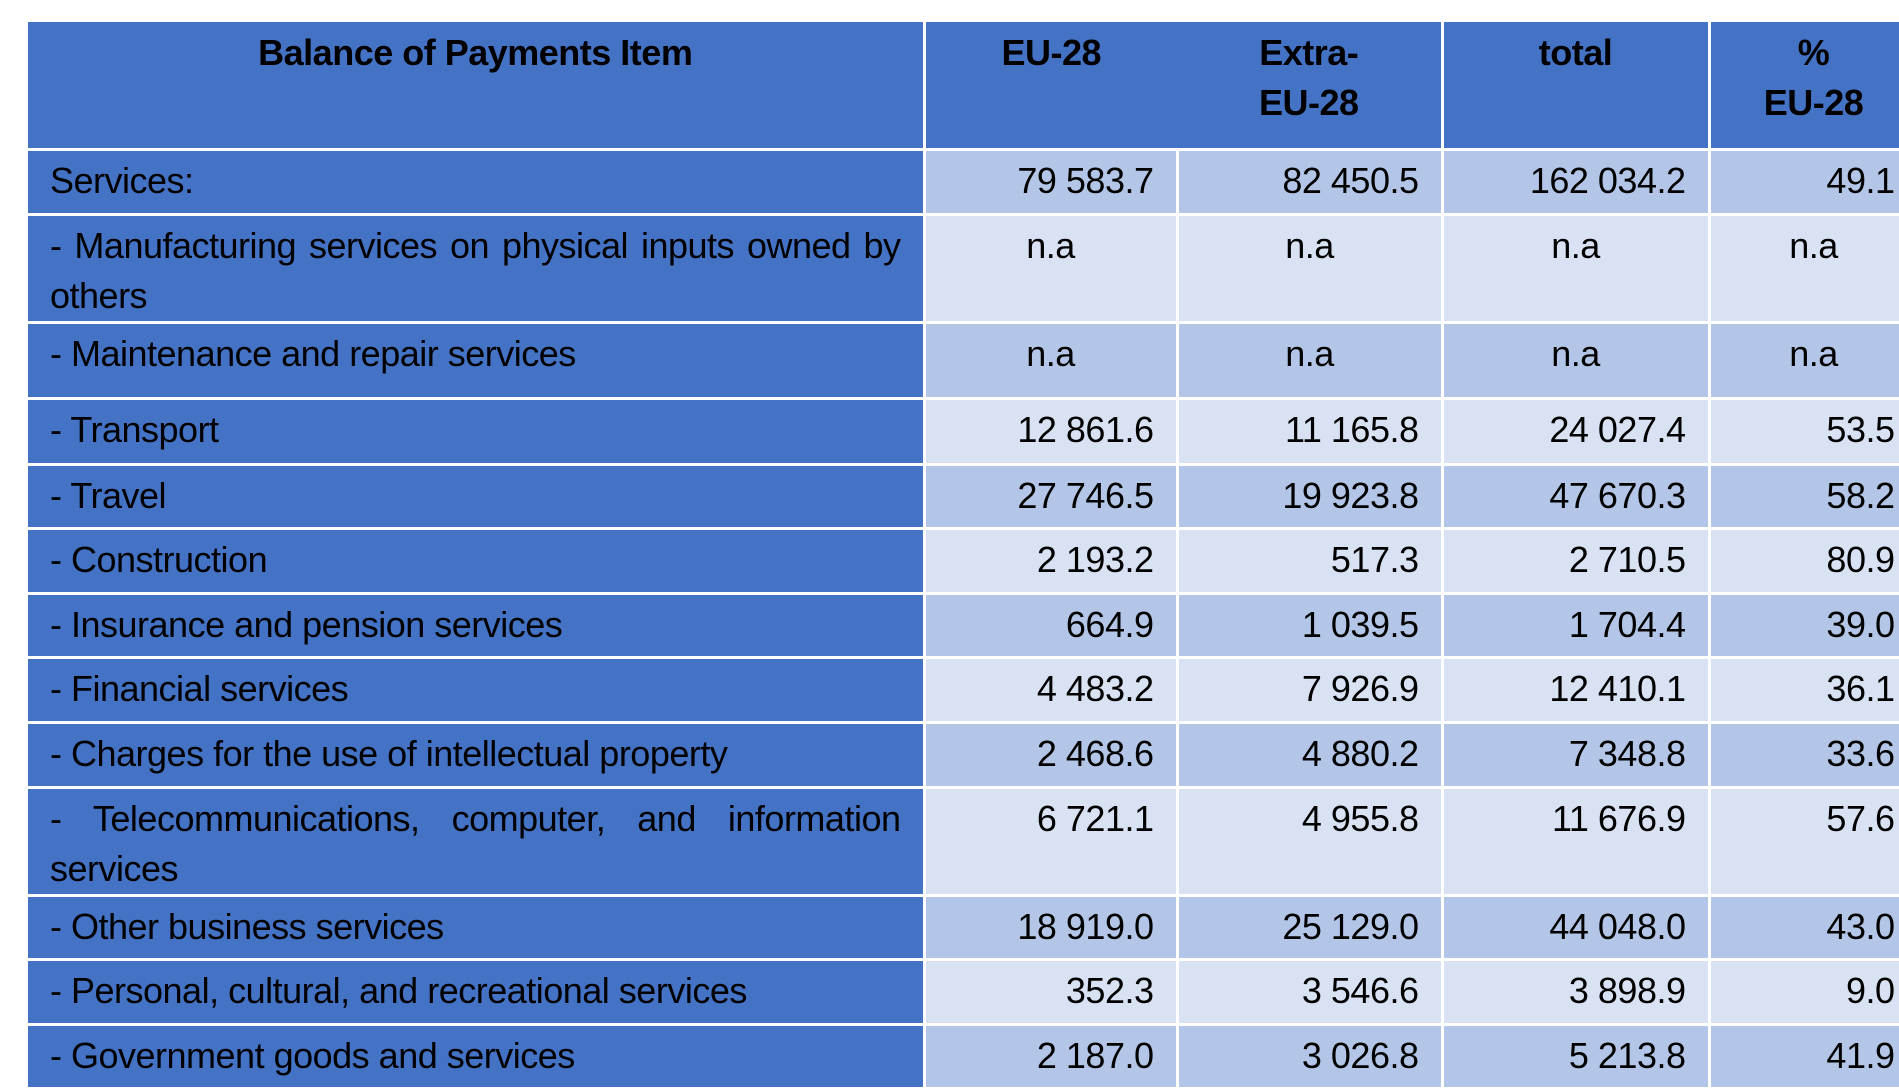 The width and height of the screenshot is (1899, 1090). Describe the element at coordinates (1309, 431) in the screenshot. I see `cell-extra-eu28: 11 165.8` at that location.